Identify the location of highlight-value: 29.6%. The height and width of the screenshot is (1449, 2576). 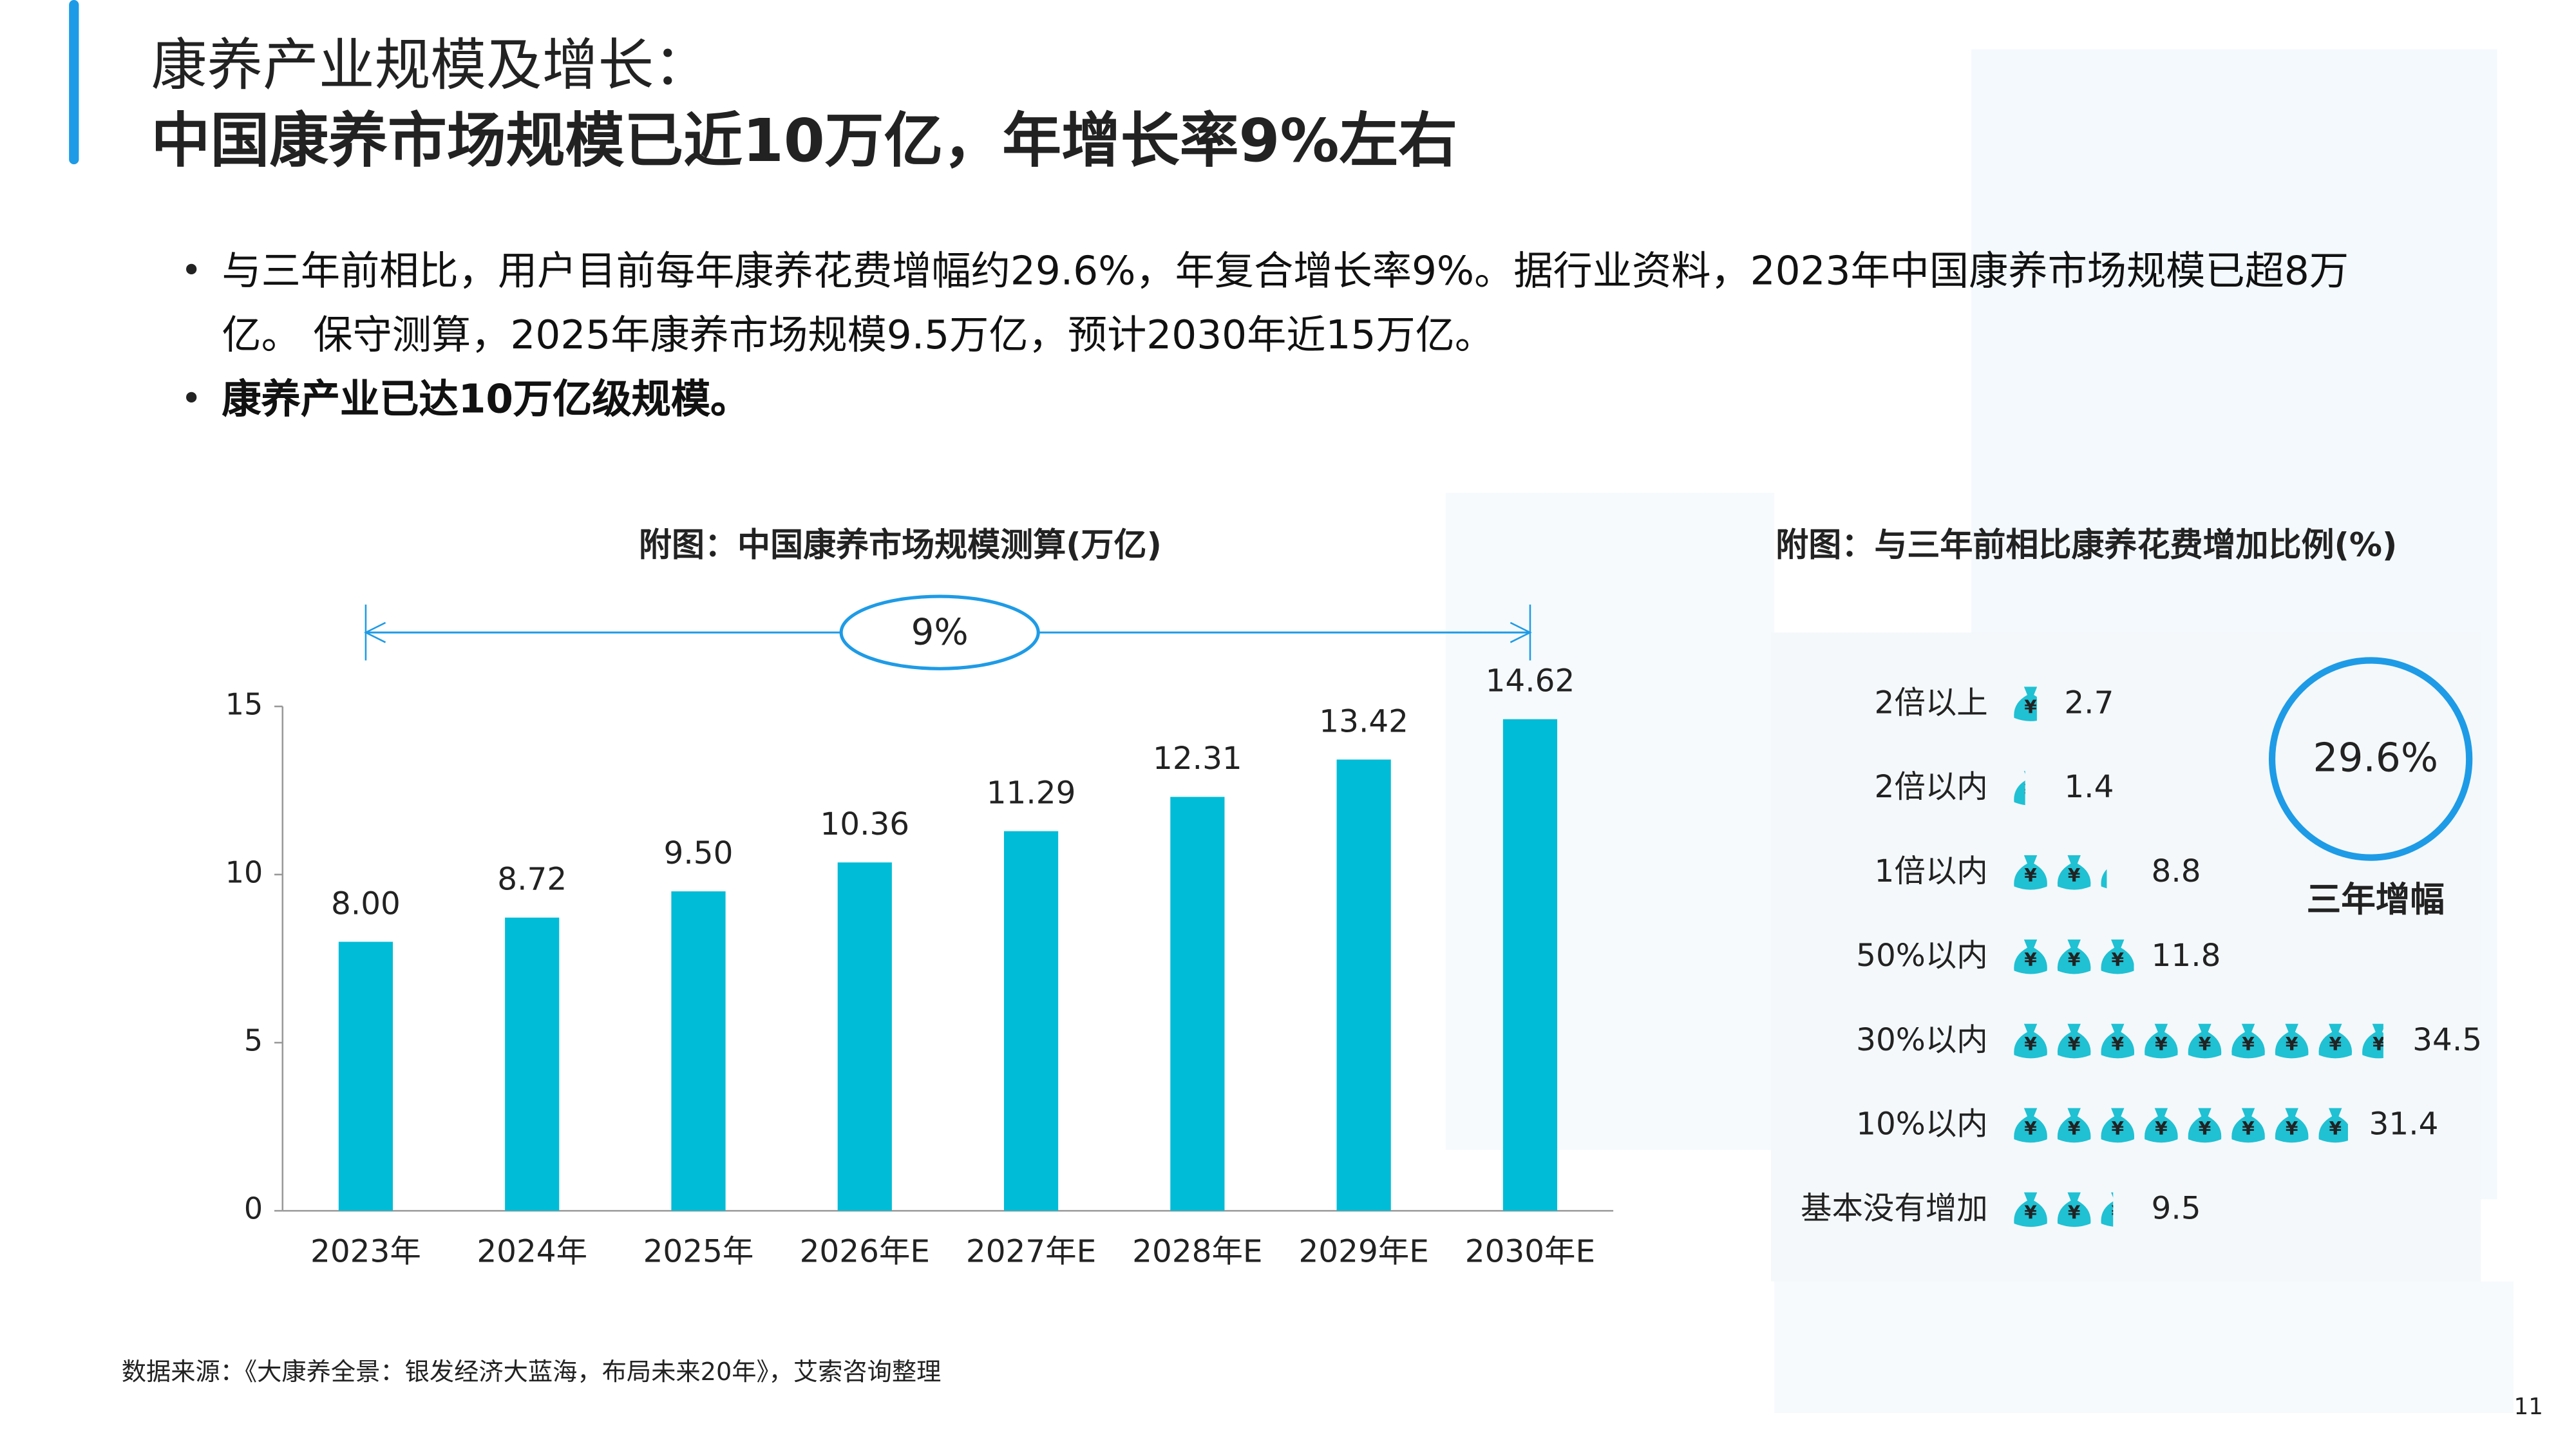
(2375, 758).